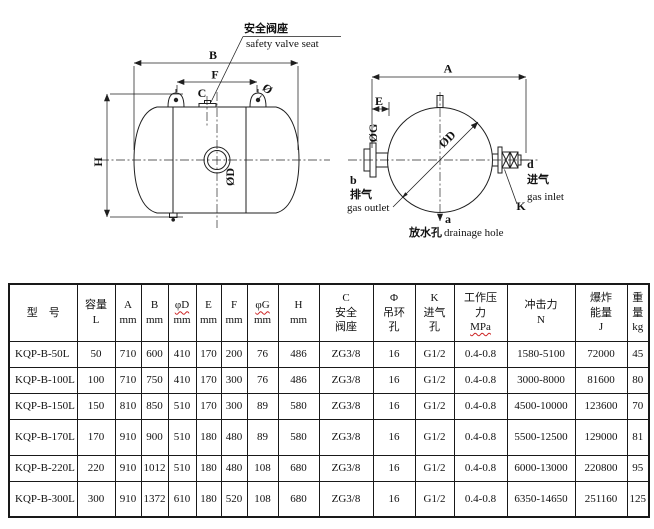 This screenshot has height=529, width=654. Describe the element at coordinates (154, 468) in the screenshot. I see `cell: 1012` at that location.